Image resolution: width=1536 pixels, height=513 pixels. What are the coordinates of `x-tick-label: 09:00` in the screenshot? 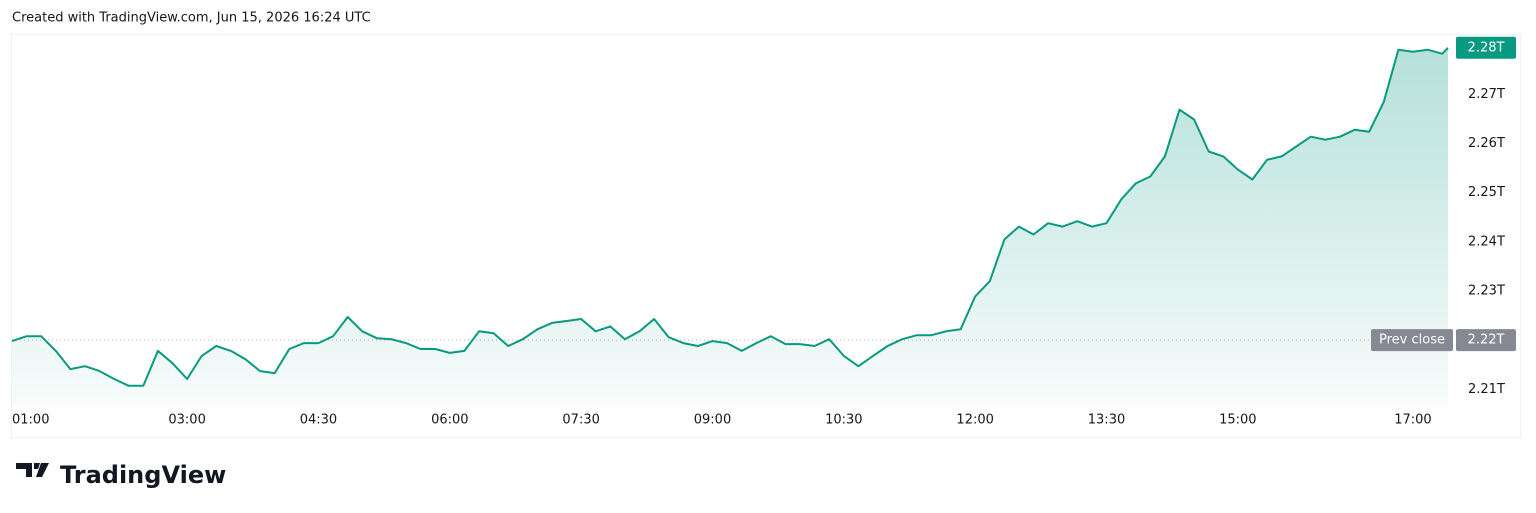 It's located at (712, 420).